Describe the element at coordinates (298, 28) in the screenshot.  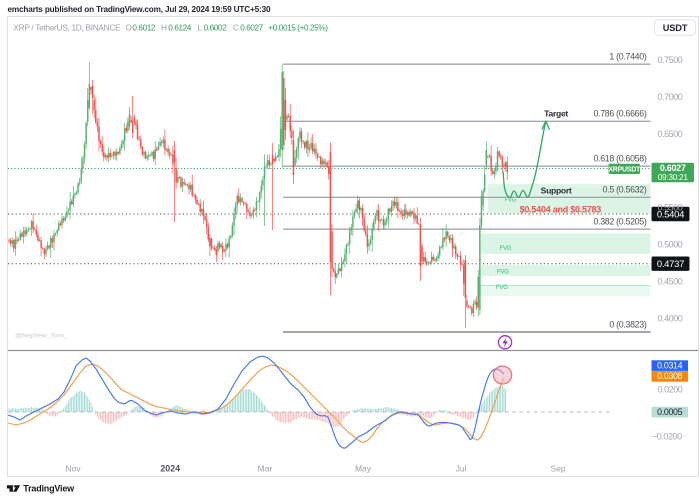
I see `svg-text: +0.0015 (+0.25%)` at that location.